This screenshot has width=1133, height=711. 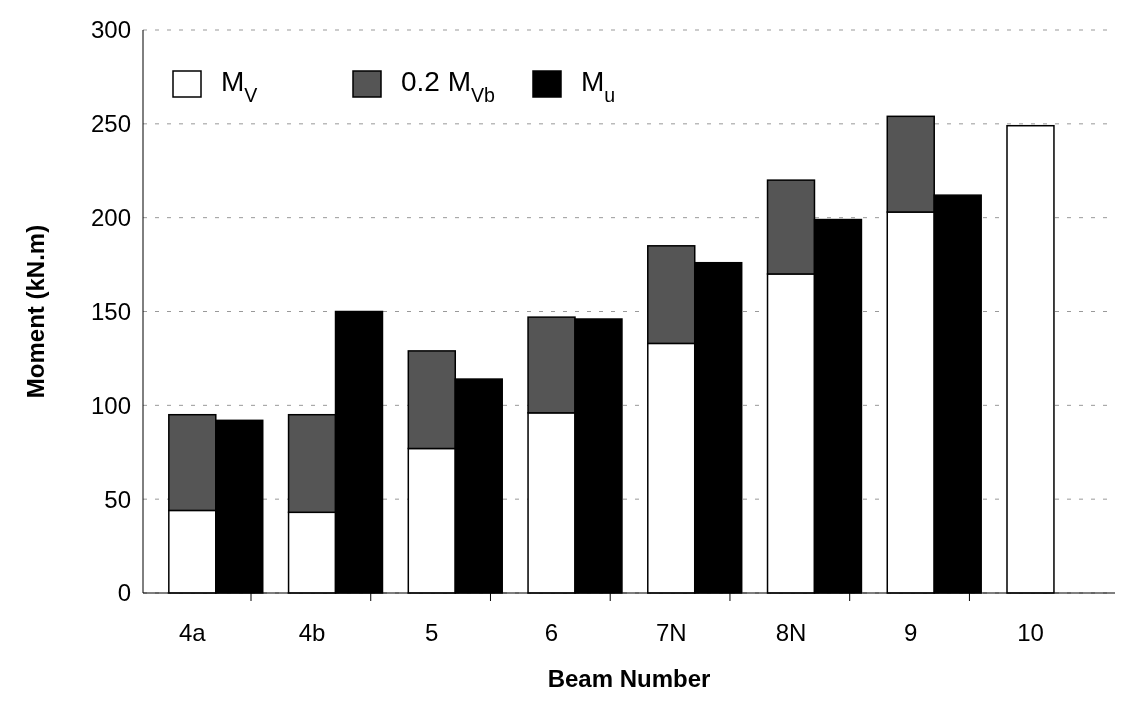 I want to click on legend-label: M$_{u}$, so click(x=598, y=86).